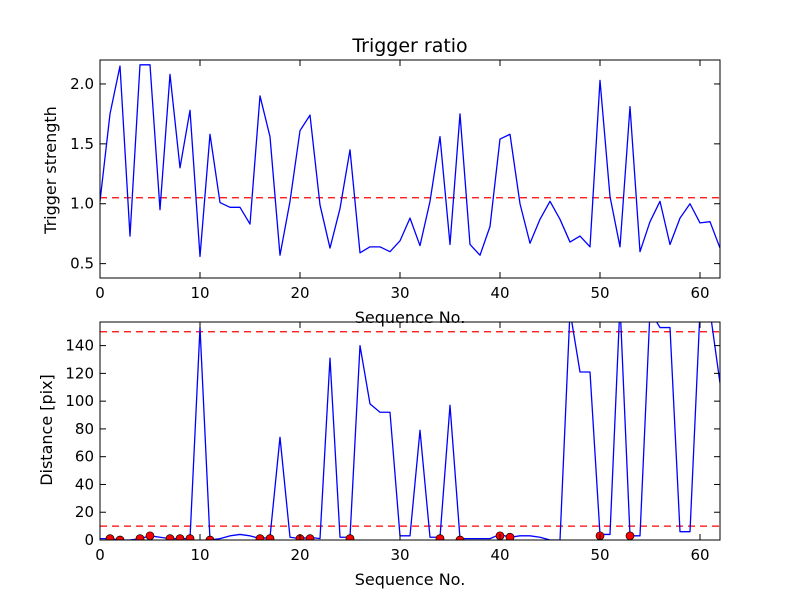 The image size is (800, 600). Describe the element at coordinates (46, 430) in the screenshot. I see `y-axis-label: Distance [pix]` at that location.